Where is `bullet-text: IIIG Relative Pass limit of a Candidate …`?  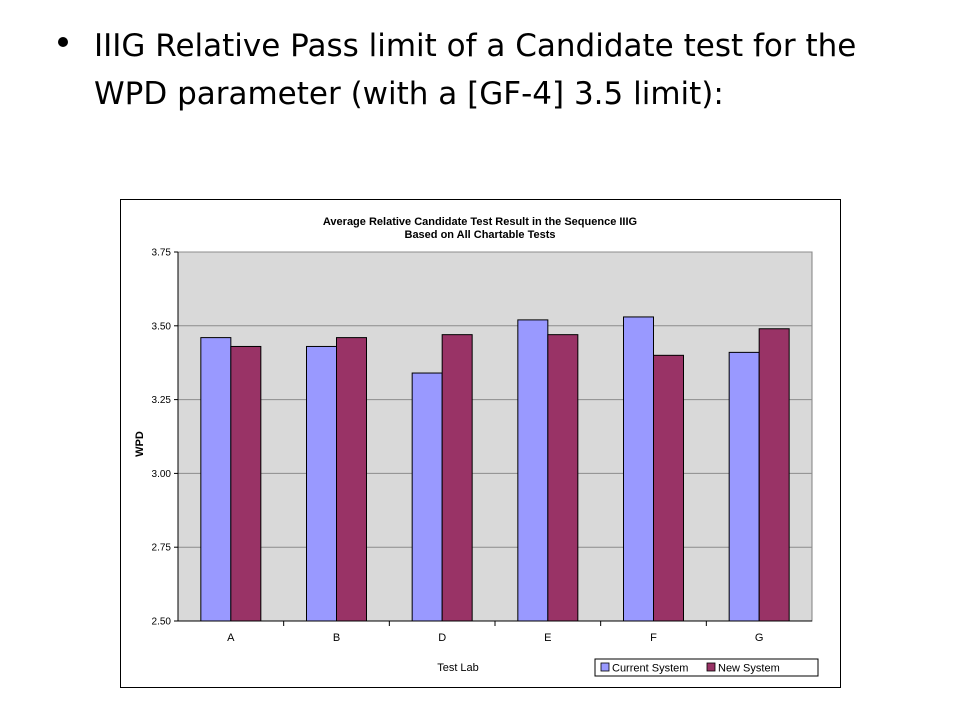 bullet-text: IIIG Relative Pass limit of a Candidate … is located at coordinates (475, 70).